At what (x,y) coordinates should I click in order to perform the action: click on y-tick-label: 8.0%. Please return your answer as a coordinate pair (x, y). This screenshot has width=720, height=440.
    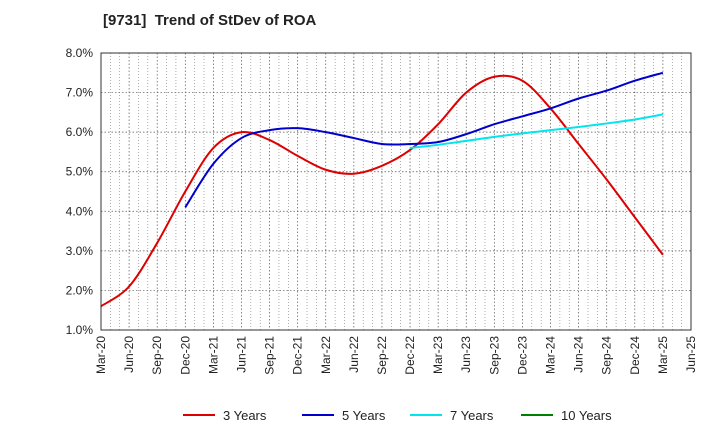
    Looking at the image, I should click on (80, 53).